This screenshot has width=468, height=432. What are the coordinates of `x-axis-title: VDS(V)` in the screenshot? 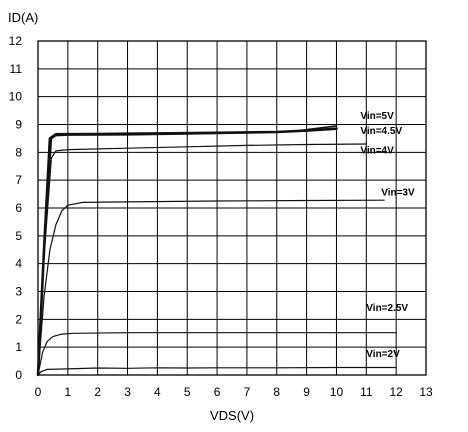 It's located at (232, 415).